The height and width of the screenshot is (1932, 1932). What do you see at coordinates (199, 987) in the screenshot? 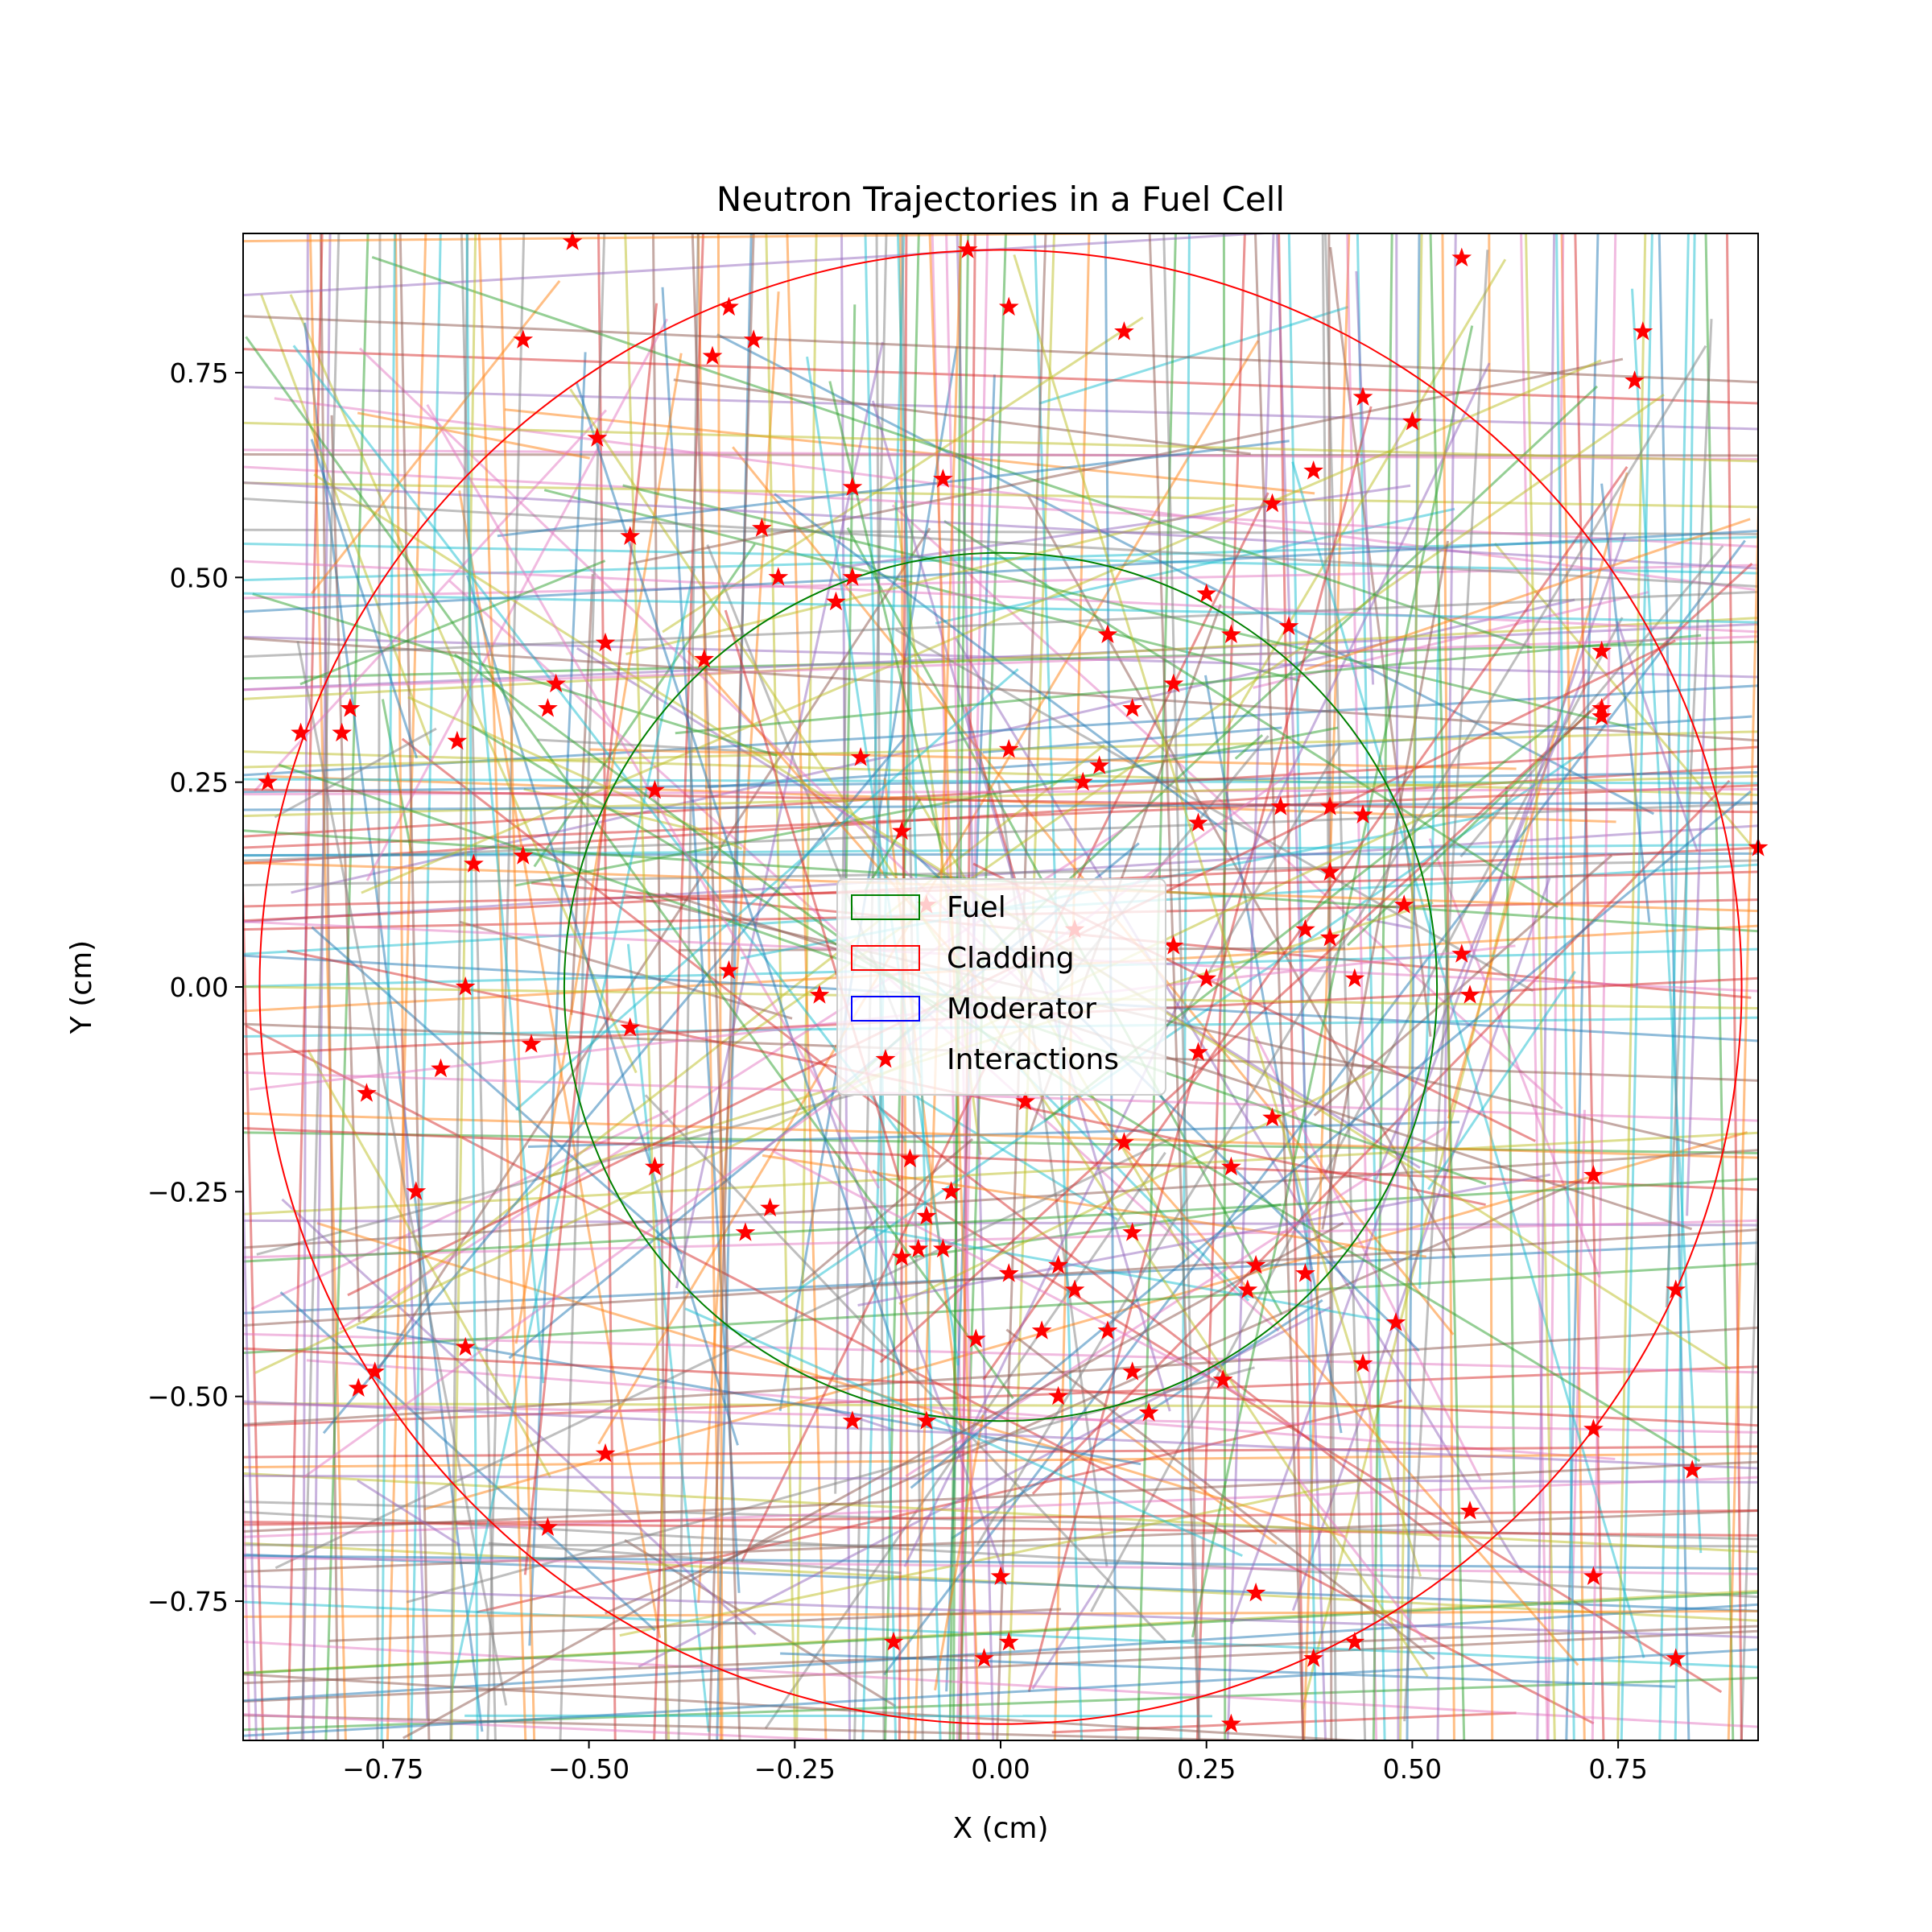
I see `y-tick-label: 0.00` at bounding box center [199, 987].